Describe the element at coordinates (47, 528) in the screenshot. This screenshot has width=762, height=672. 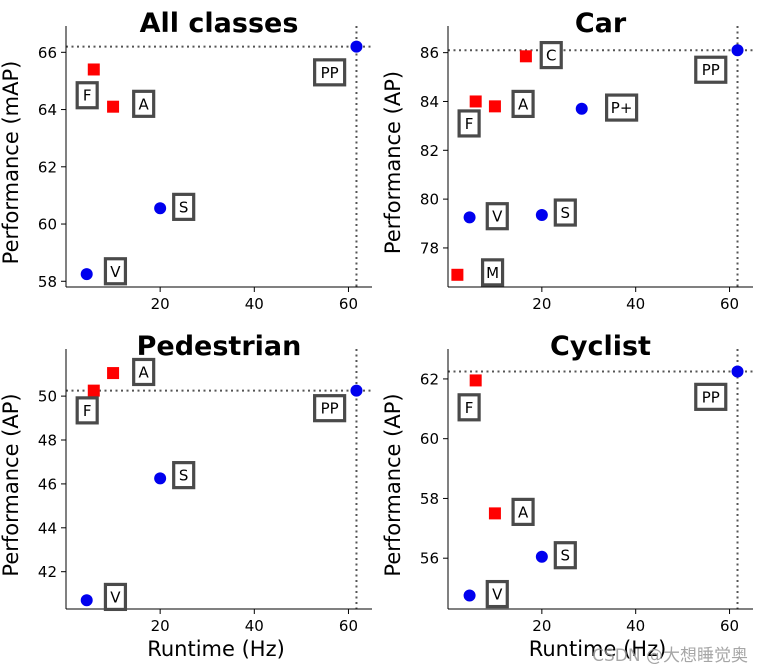
I see `y-tick-label: 44` at that location.